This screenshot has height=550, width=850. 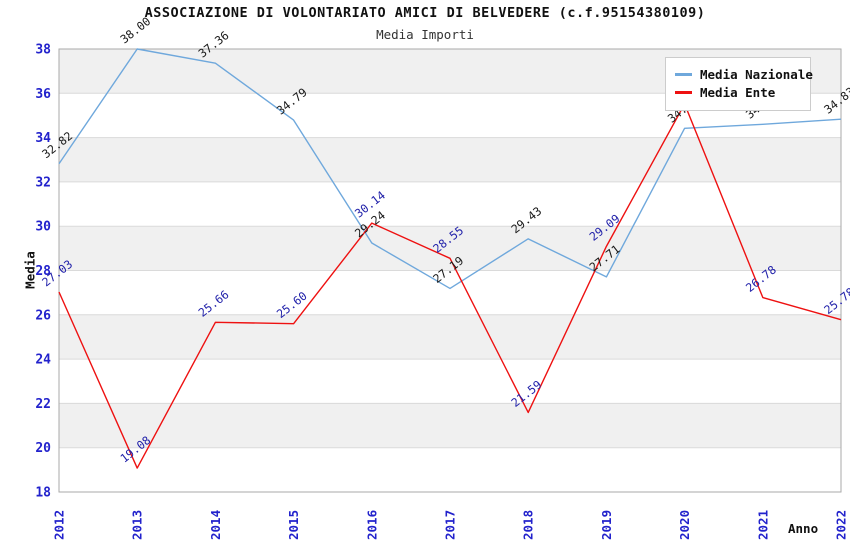 I want to click on x-tick-label: 2013, so click(x=137, y=525).